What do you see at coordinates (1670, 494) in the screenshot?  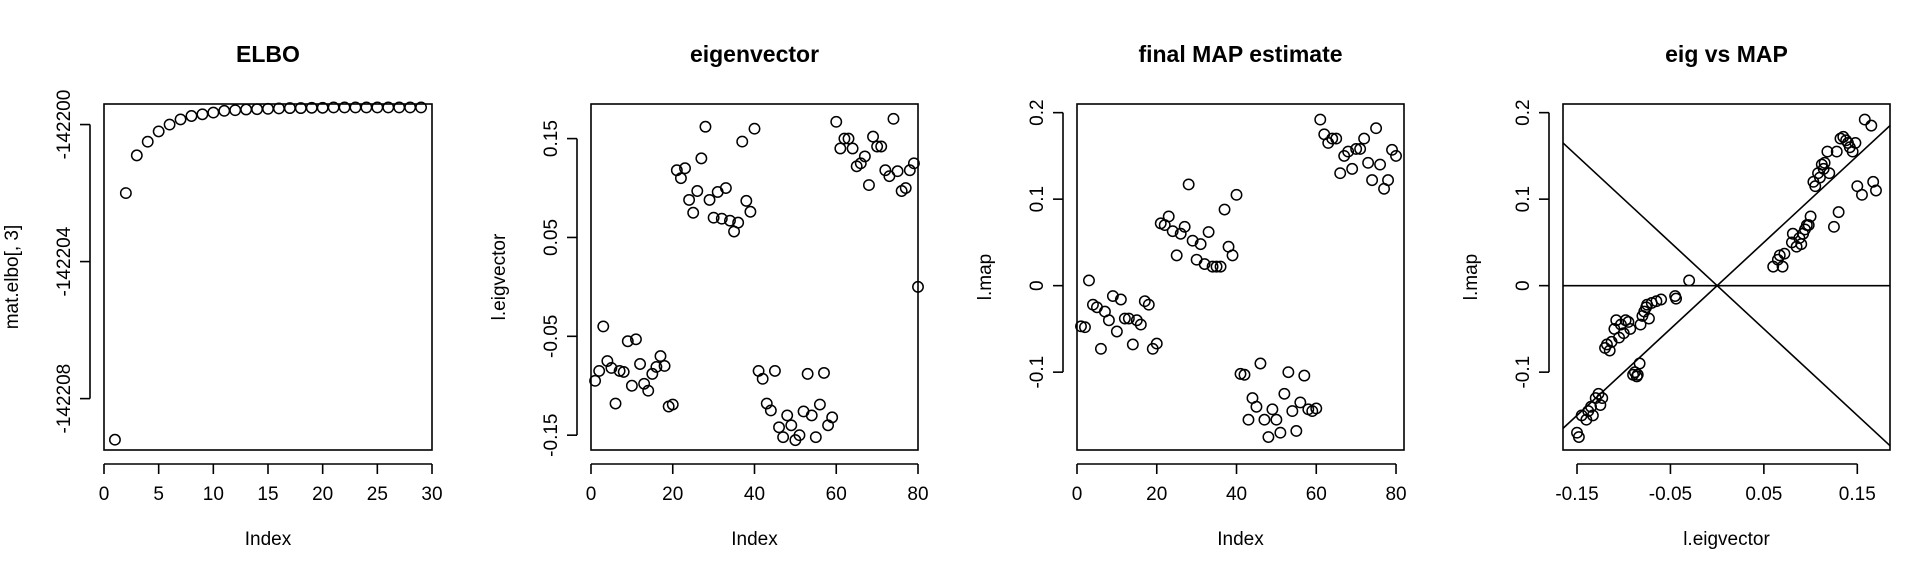 I see `x-tick-label: -0.05` at bounding box center [1670, 494].